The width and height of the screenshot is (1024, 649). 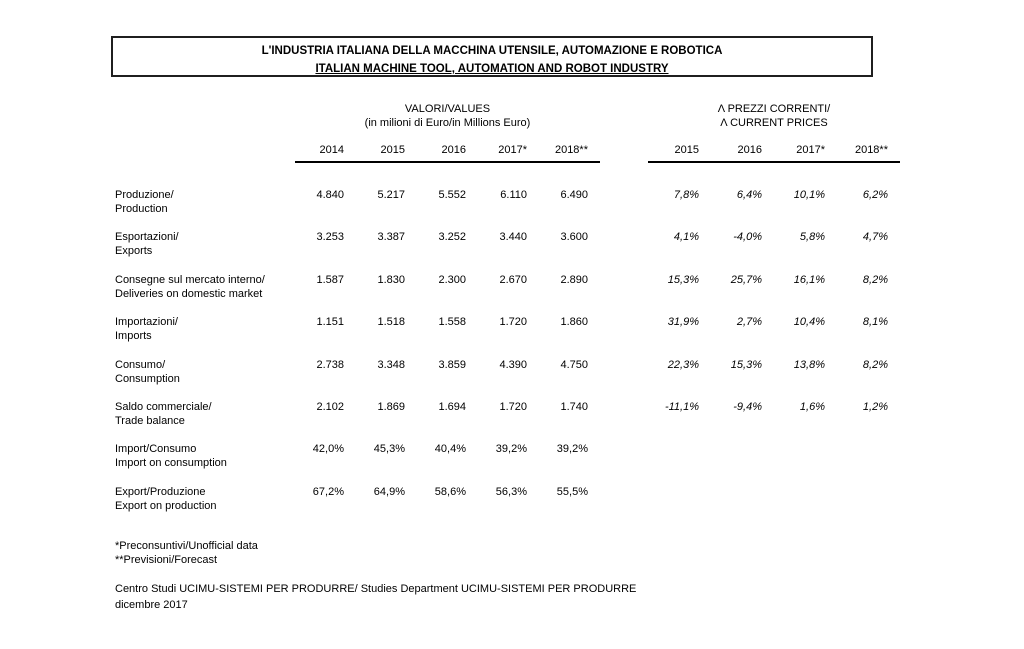 What do you see at coordinates (391, 279) in the screenshot?
I see `value-cell: 1.830` at bounding box center [391, 279].